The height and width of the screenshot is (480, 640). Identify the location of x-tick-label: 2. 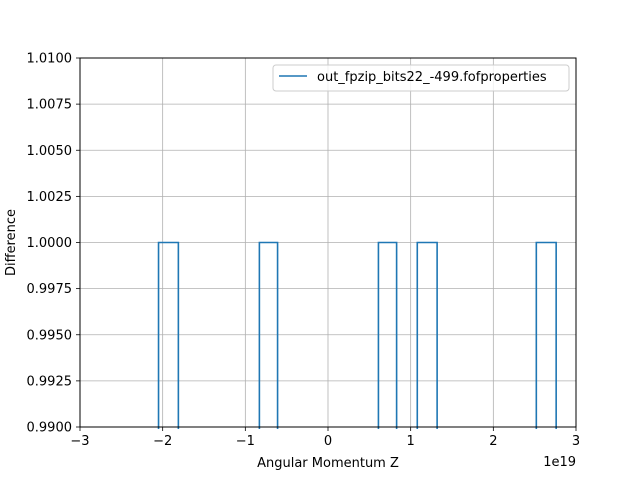
(493, 441).